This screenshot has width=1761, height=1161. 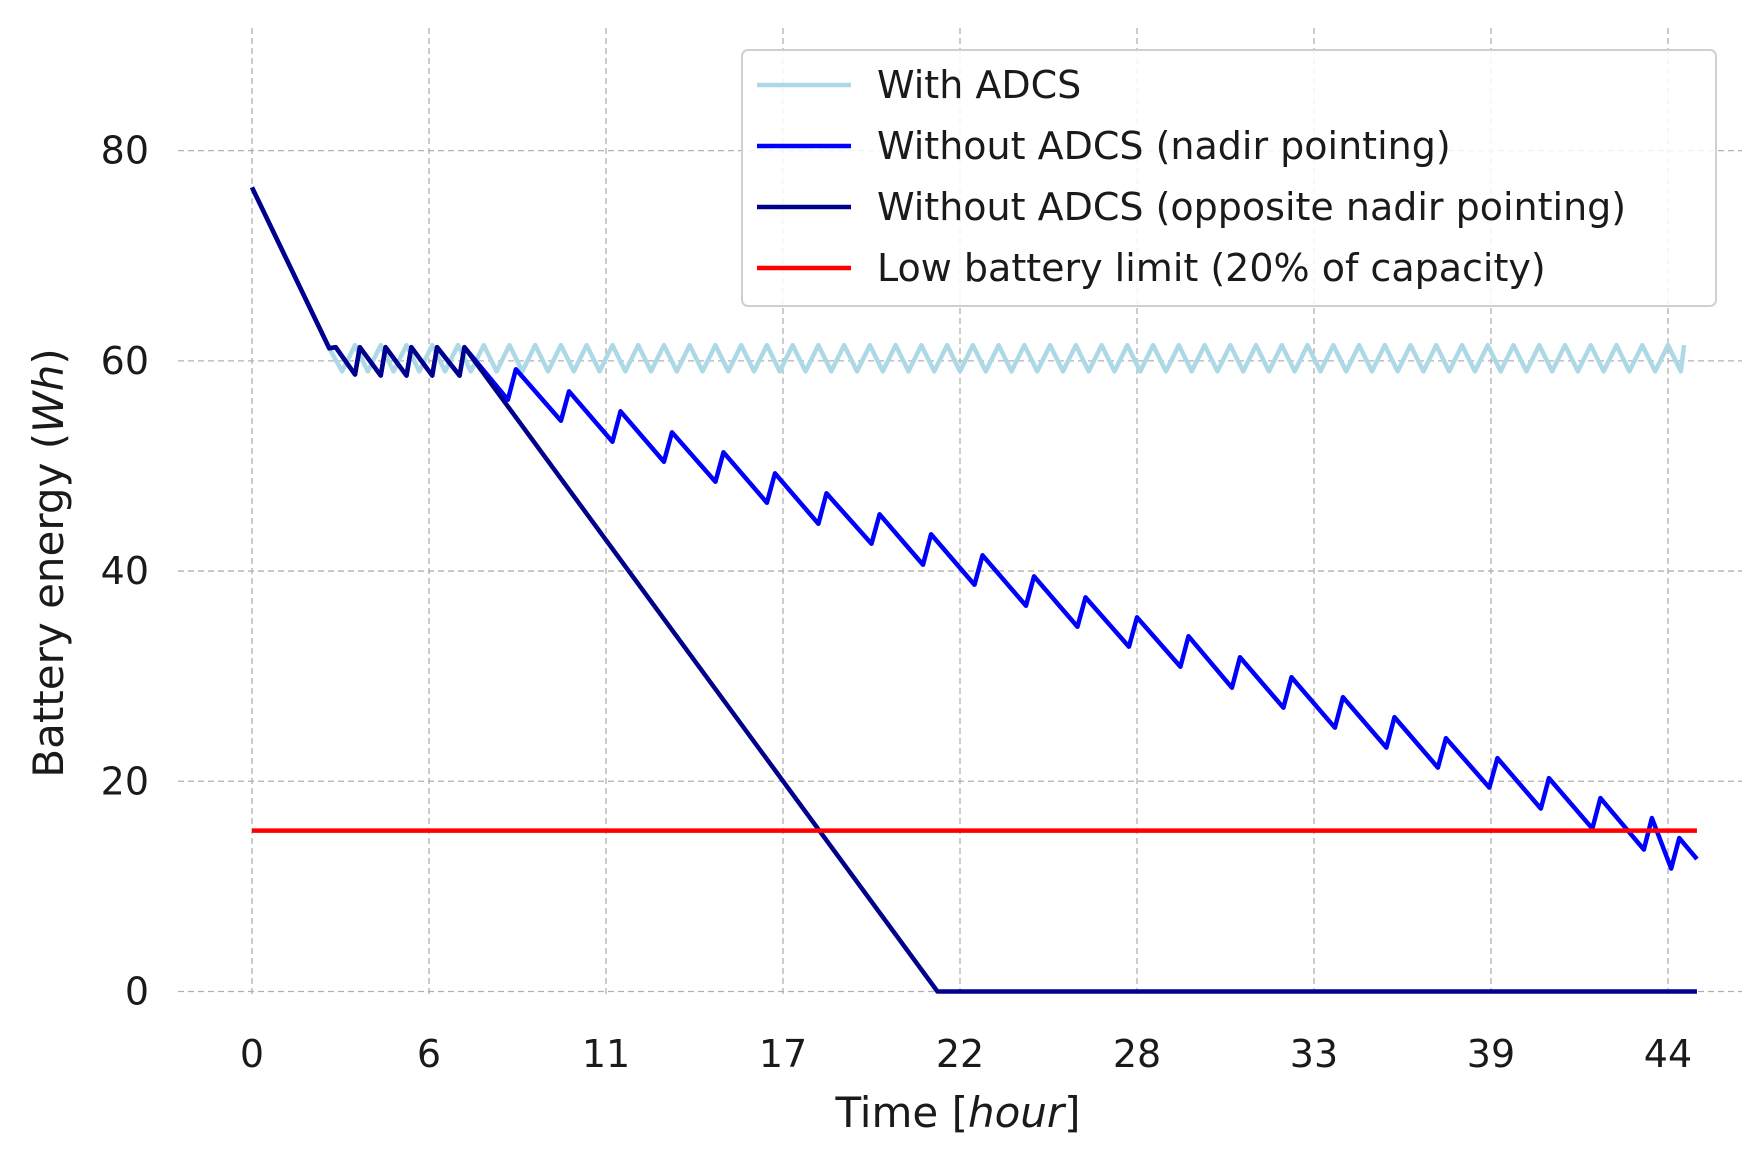 I want to click on x-tick-label: 0, so click(x=252, y=1054).